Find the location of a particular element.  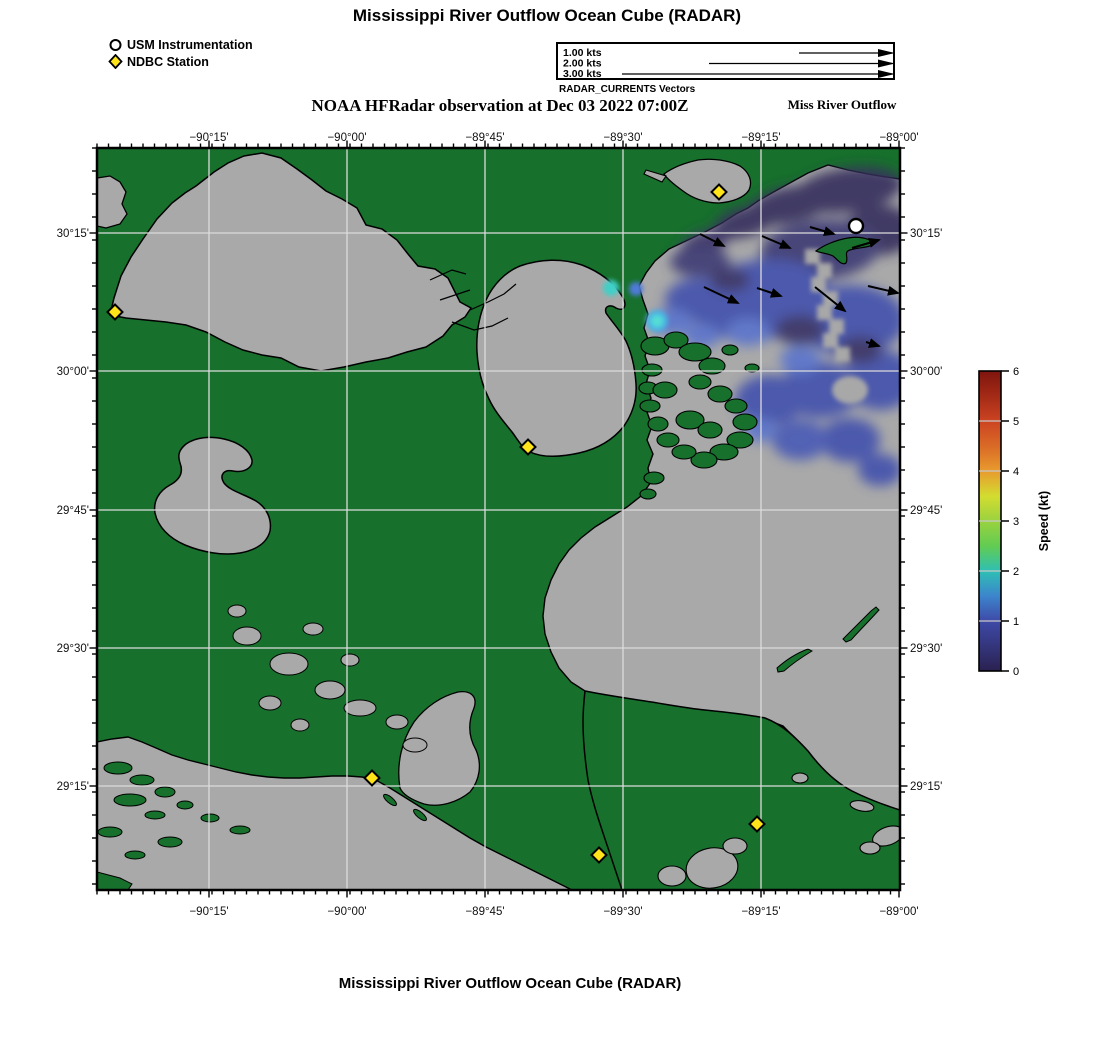

lake-borgne is located at coordinates (556, 358).